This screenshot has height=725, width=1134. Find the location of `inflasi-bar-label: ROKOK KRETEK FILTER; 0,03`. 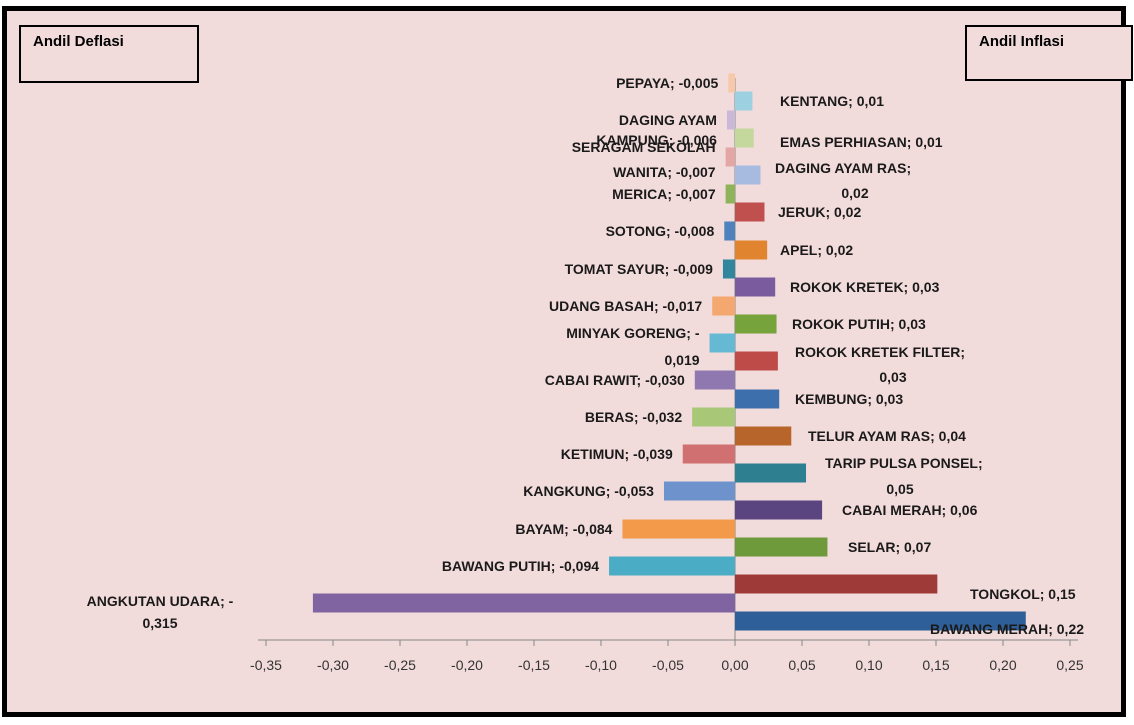

inflasi-bar-label: ROKOK KRETEK FILTER; 0,03 is located at coordinates (880, 364).